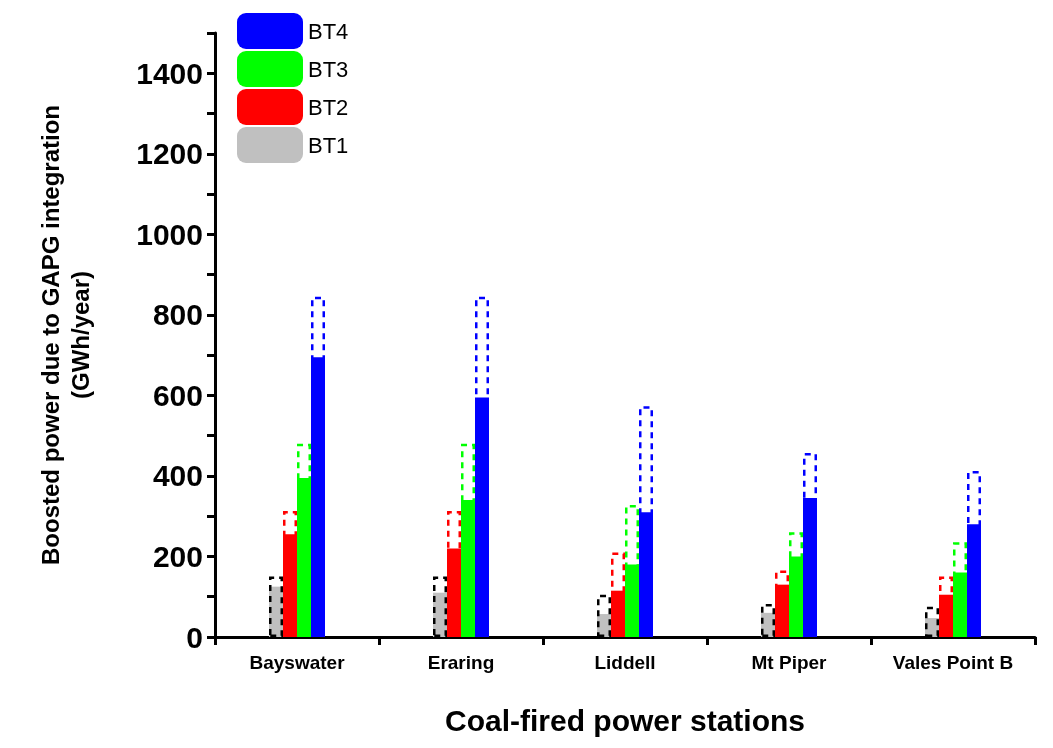 The image size is (1053, 748). Describe the element at coordinates (328, 107) in the screenshot. I see `legend-label: BT2` at that location.